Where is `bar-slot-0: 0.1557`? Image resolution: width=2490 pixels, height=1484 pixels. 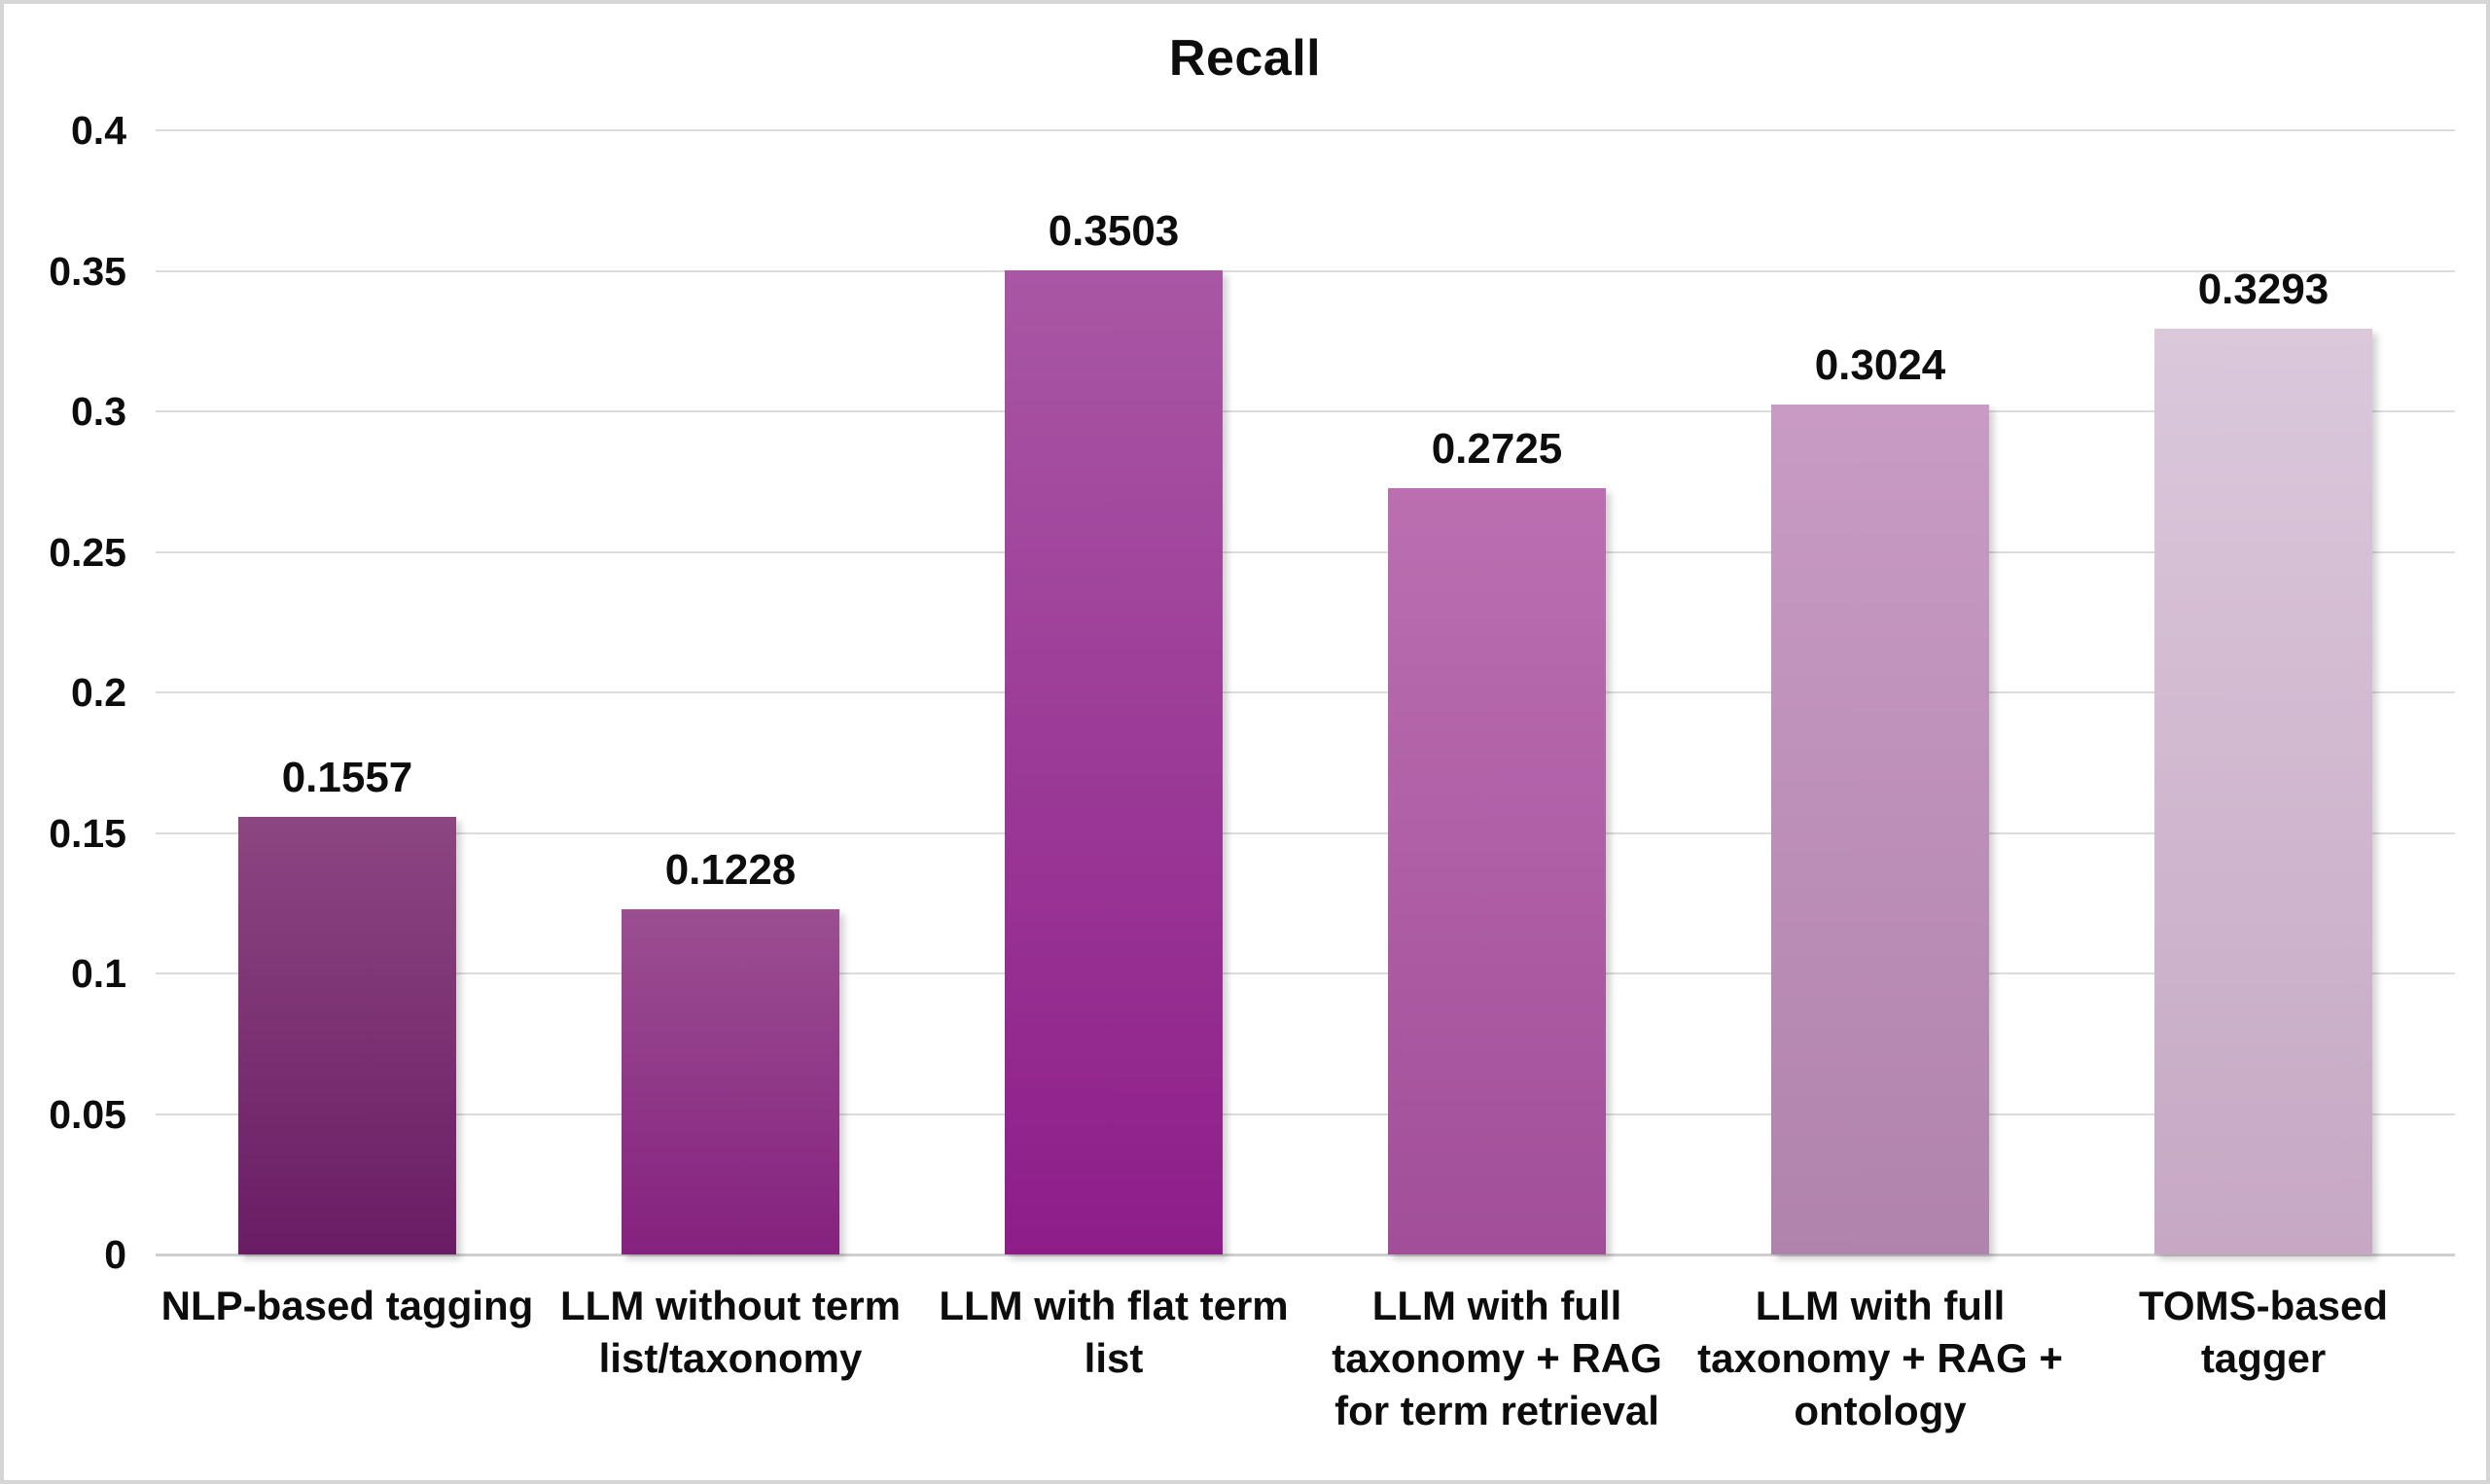
bar-slot-0: 0.1557 is located at coordinates (347, 692).